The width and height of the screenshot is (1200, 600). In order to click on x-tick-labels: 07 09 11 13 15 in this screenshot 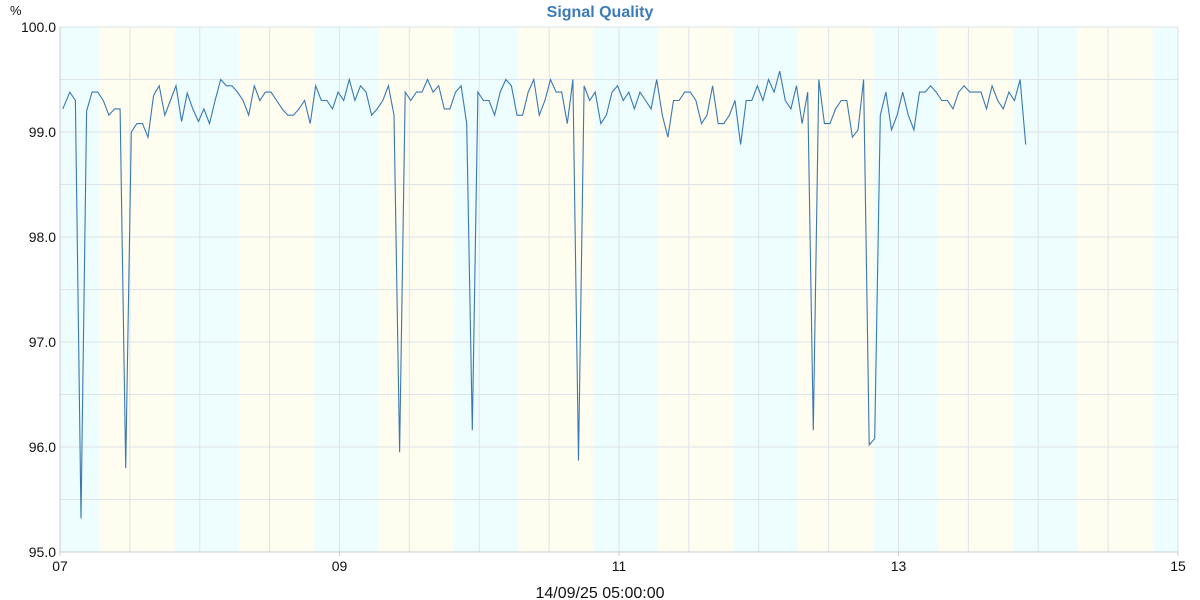, I will do `click(619, 563)`.